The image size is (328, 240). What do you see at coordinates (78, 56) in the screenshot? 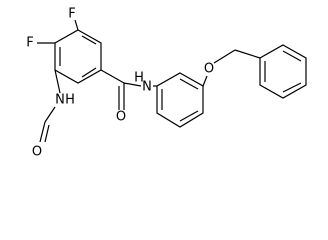
I see `ring-a` at bounding box center [78, 56].